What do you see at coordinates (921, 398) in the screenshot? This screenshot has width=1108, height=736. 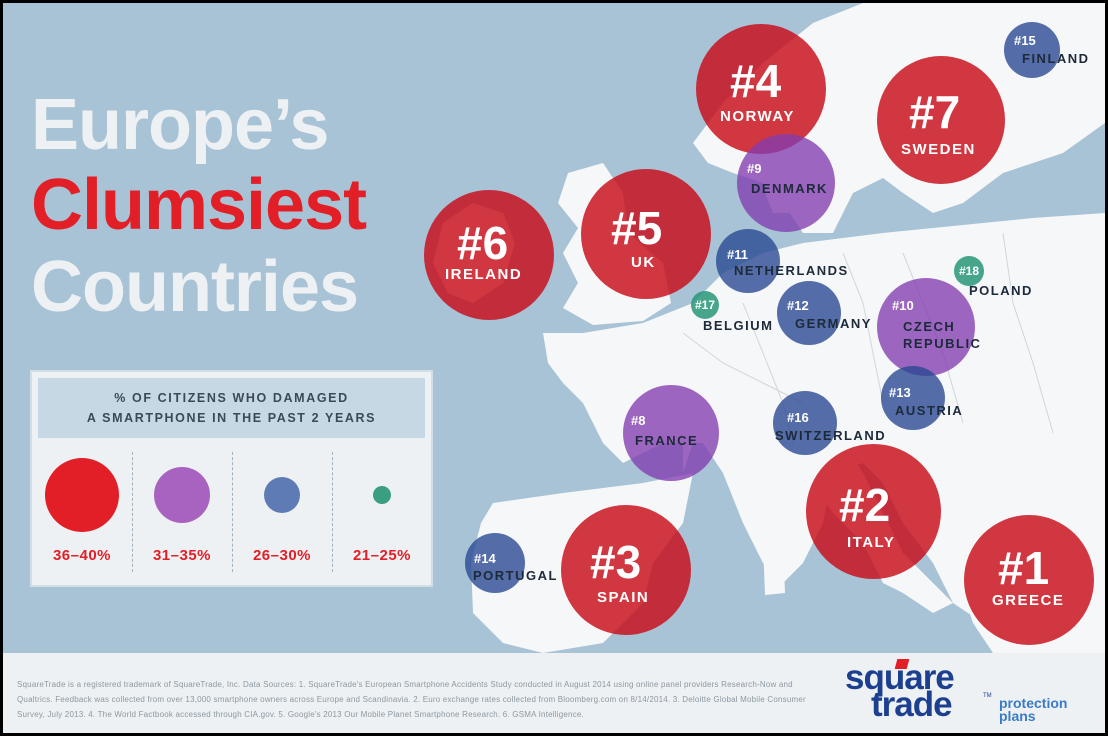 I see `bubble-austria: #13 AUSTRIA` at bounding box center [921, 398].